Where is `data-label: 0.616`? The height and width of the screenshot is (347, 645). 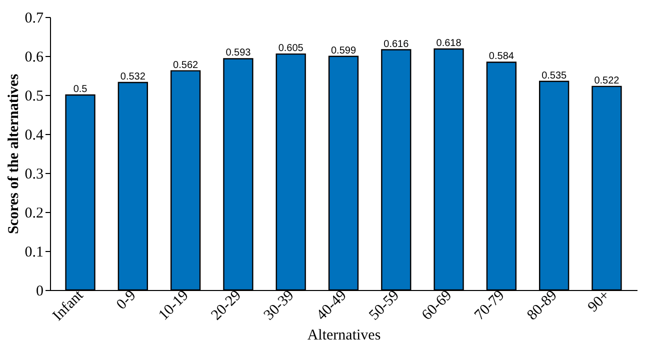
data-label: 0.616 is located at coordinates (397, 44).